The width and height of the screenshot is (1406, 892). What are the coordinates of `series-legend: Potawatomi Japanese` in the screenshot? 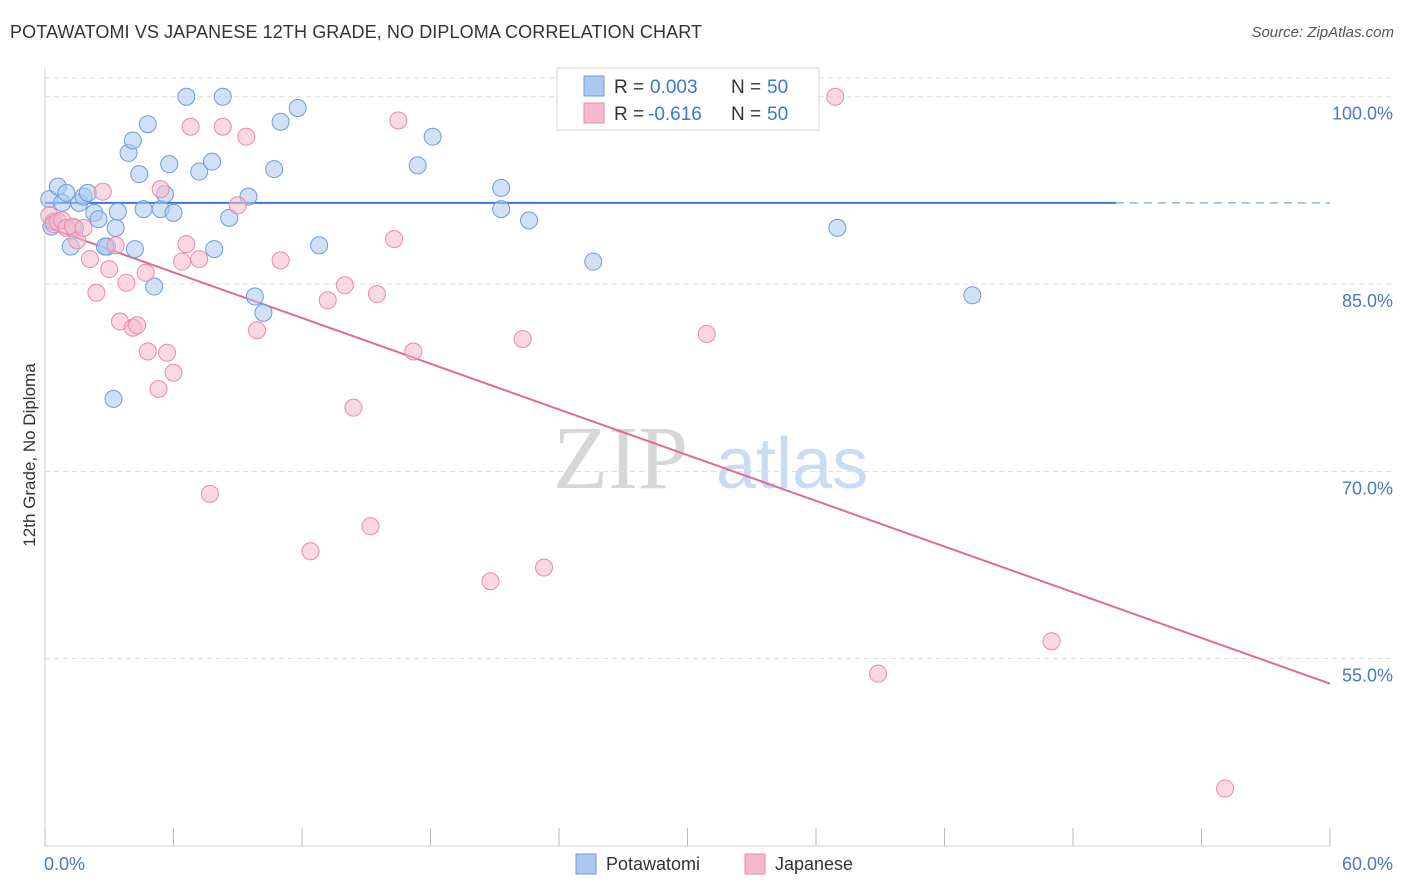 It's located at (714, 864).